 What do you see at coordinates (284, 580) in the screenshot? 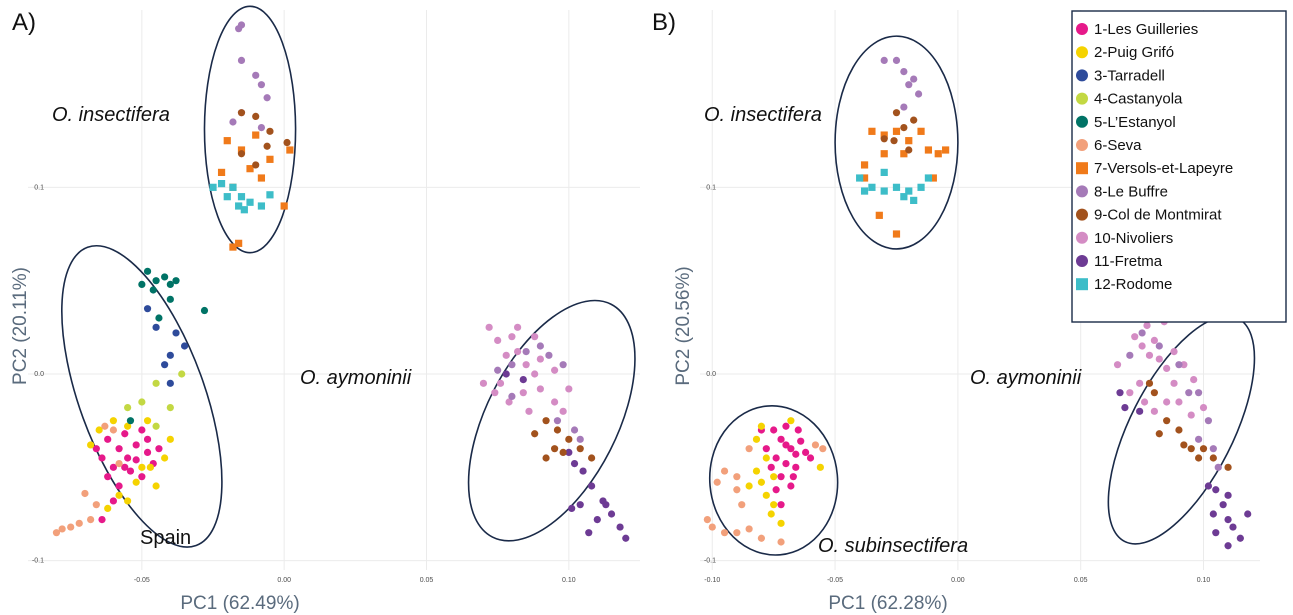
I see `x-tick-label: 0.00` at bounding box center [284, 580].